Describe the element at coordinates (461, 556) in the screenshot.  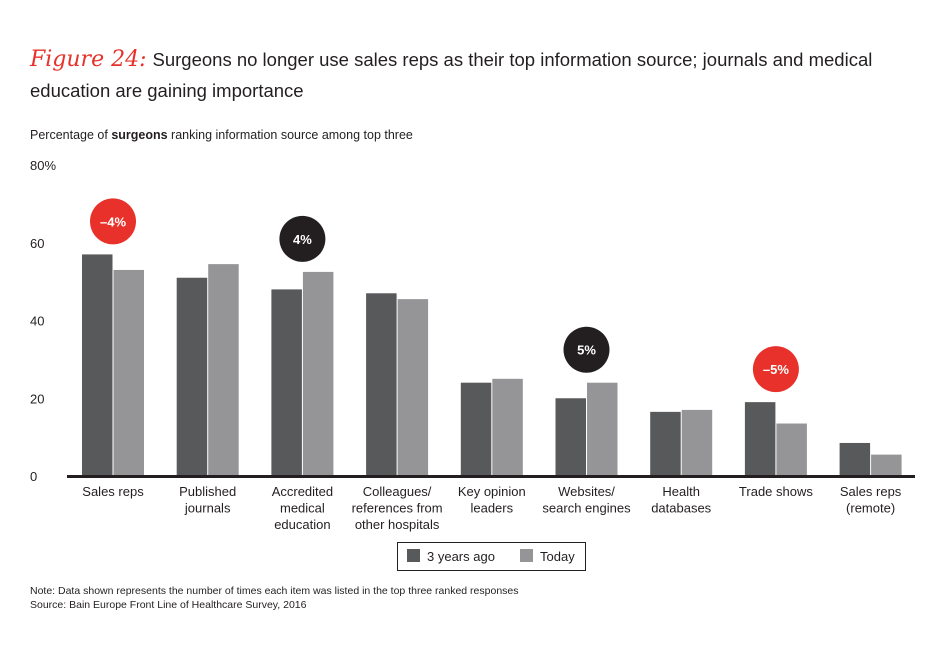
I see `legend-label: 3 years ago` at that location.